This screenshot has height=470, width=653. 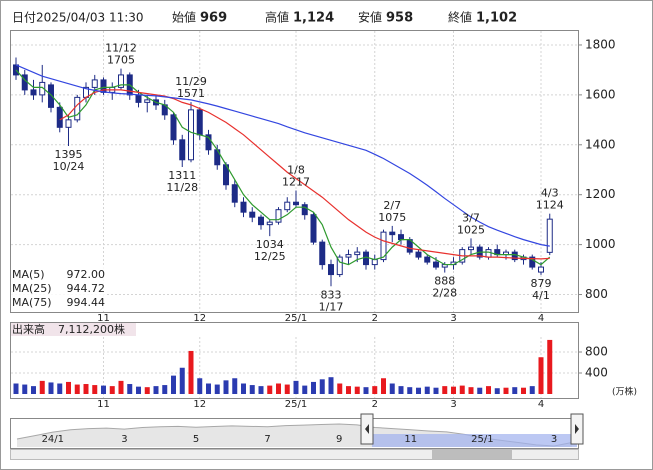 What do you see at coordinates (182, 187) in the screenshot?
I see `annotation-date: 11/28` at bounding box center [182, 187].